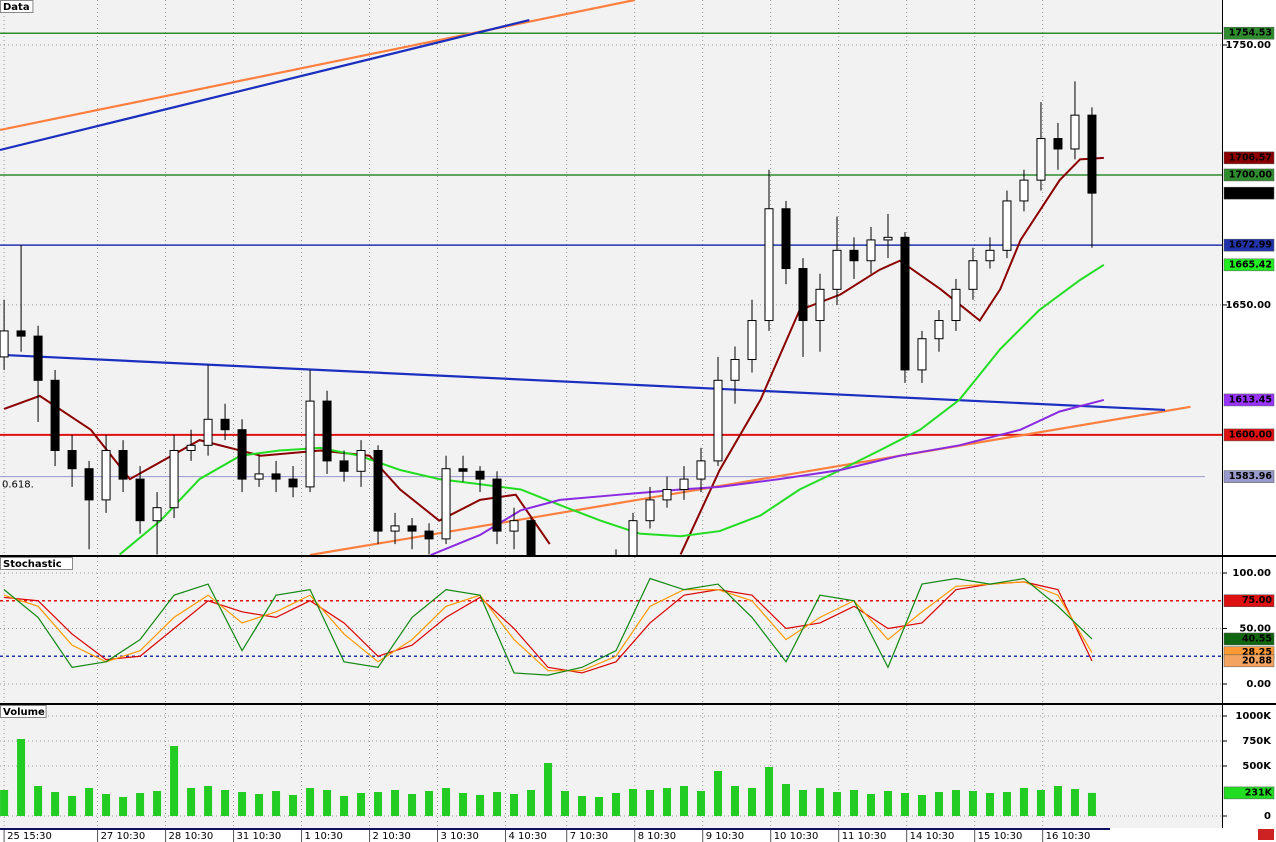 Image resolution: width=1276 pixels, height=842 pixels. Describe the element at coordinates (1248, 45) in the screenshot. I see `y-tick-label: 1750.00` at that location.